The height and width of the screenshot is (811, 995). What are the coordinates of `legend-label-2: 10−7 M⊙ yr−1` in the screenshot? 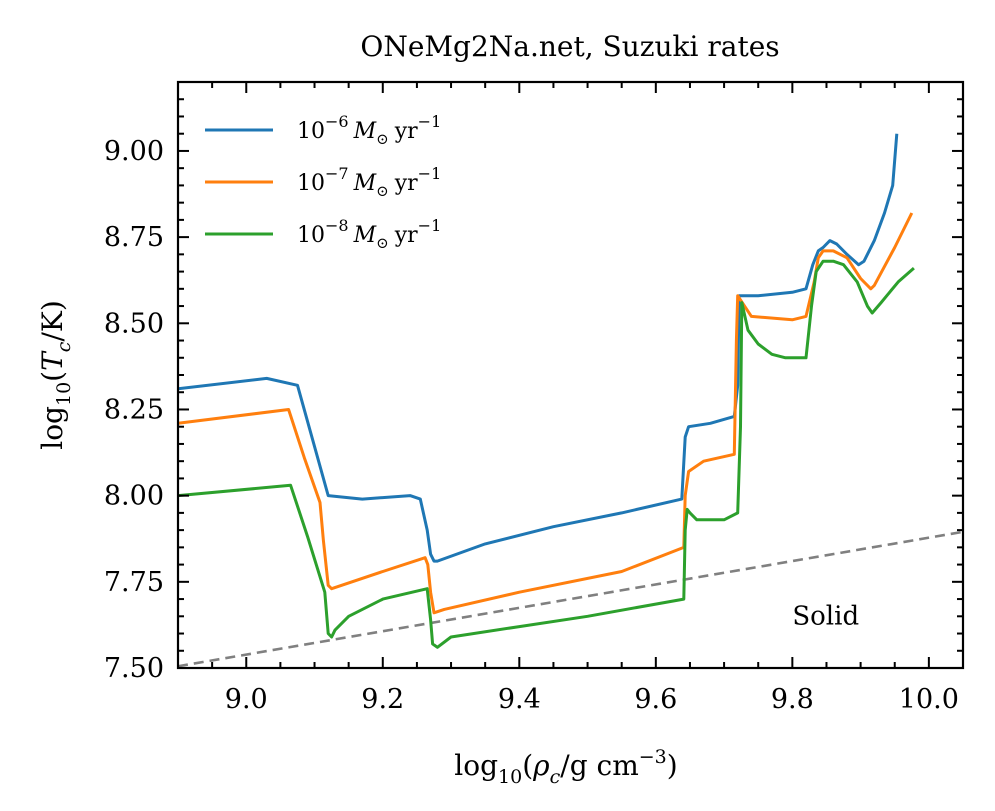 It's located at (369, 182).